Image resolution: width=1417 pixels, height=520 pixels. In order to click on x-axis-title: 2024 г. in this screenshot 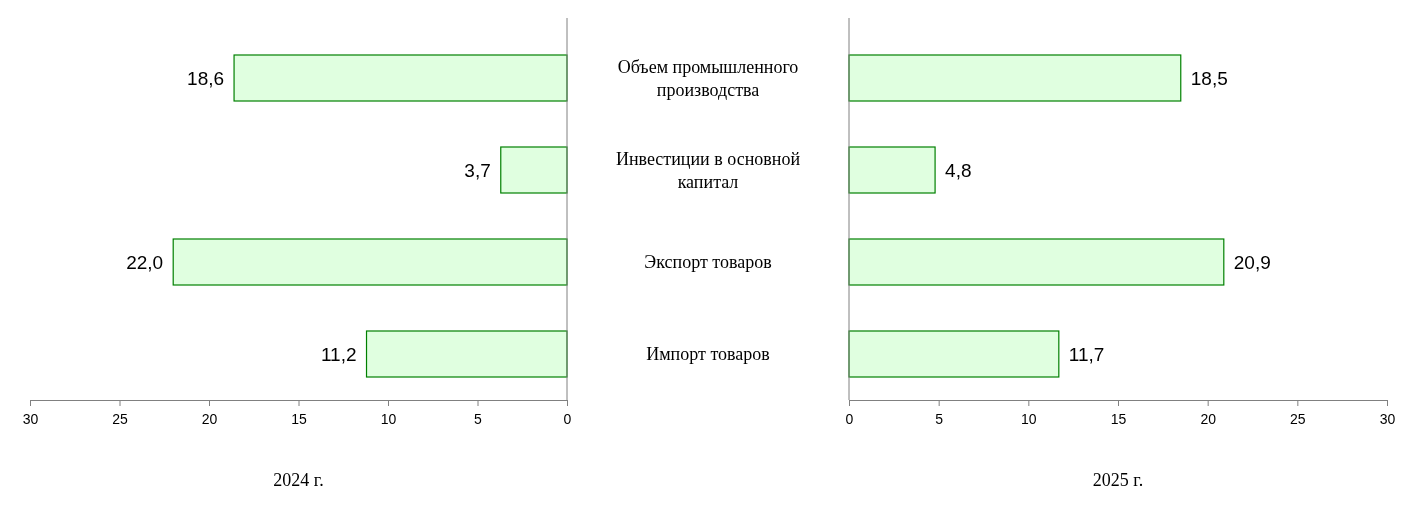, I will do `click(298, 480)`.